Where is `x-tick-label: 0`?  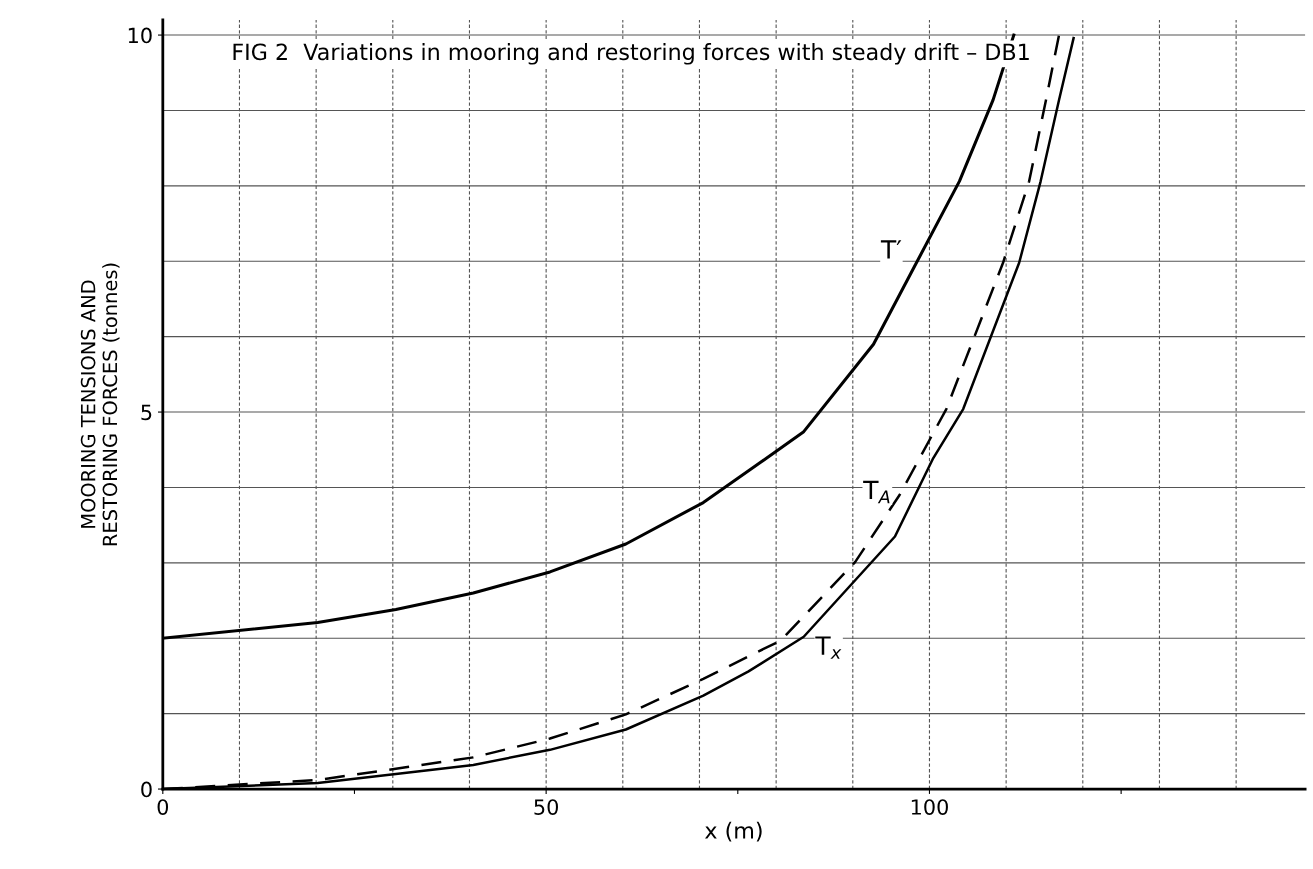 x-tick-label: 0 is located at coordinates (163, 807).